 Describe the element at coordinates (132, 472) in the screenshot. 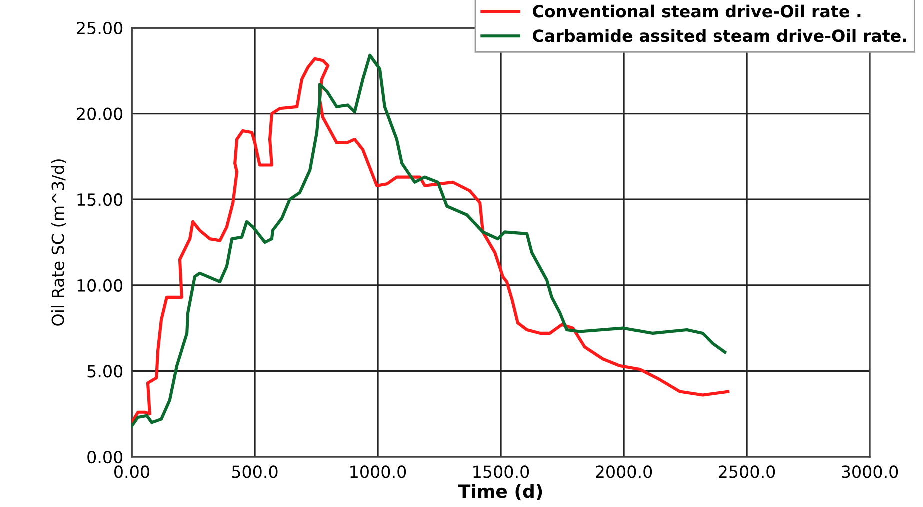

I see `x-tick-label: 0.00` at that location.